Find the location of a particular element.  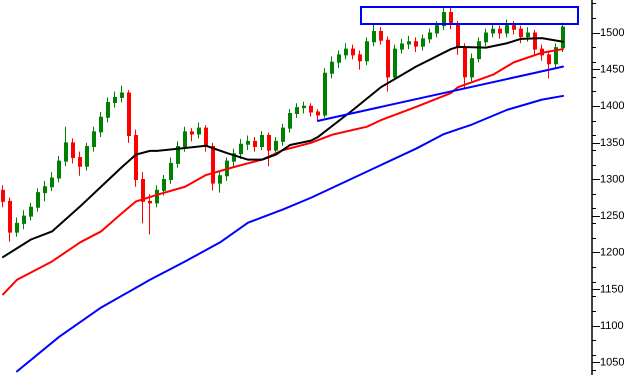

y-tick-label: 1400 is located at coordinates (612, 106).